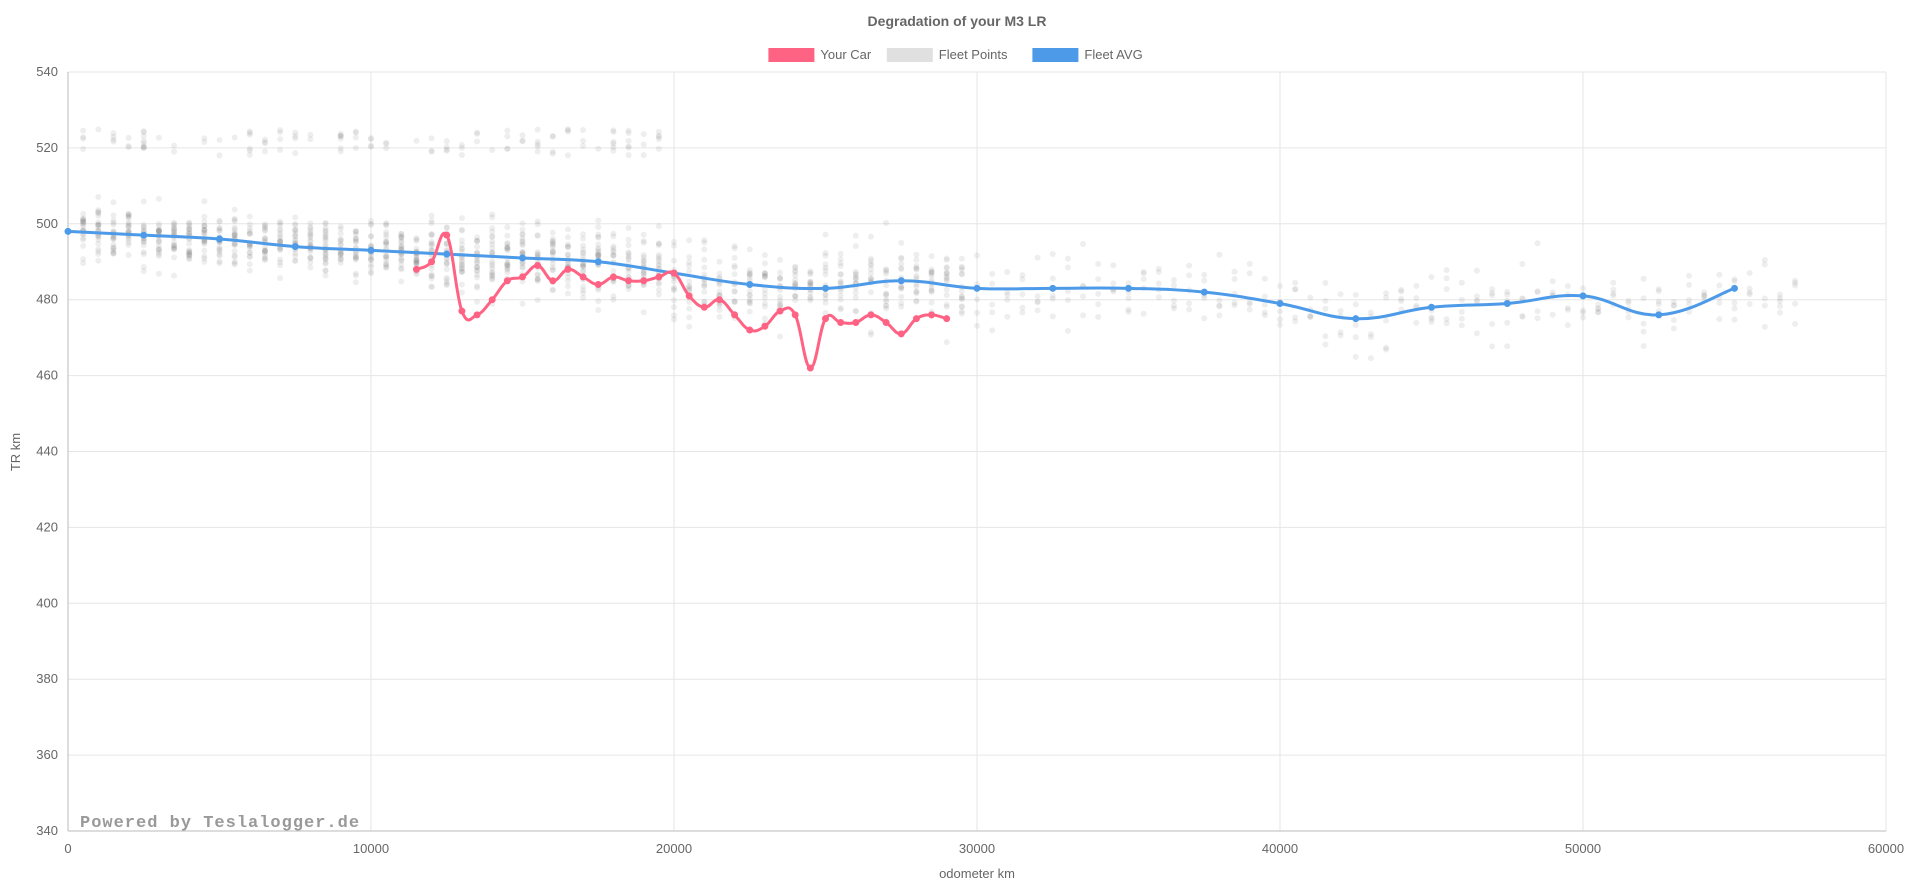 The image size is (1915, 895). Describe the element at coordinates (47, 71) in the screenshot. I see `y-tick-label: 540` at that location.